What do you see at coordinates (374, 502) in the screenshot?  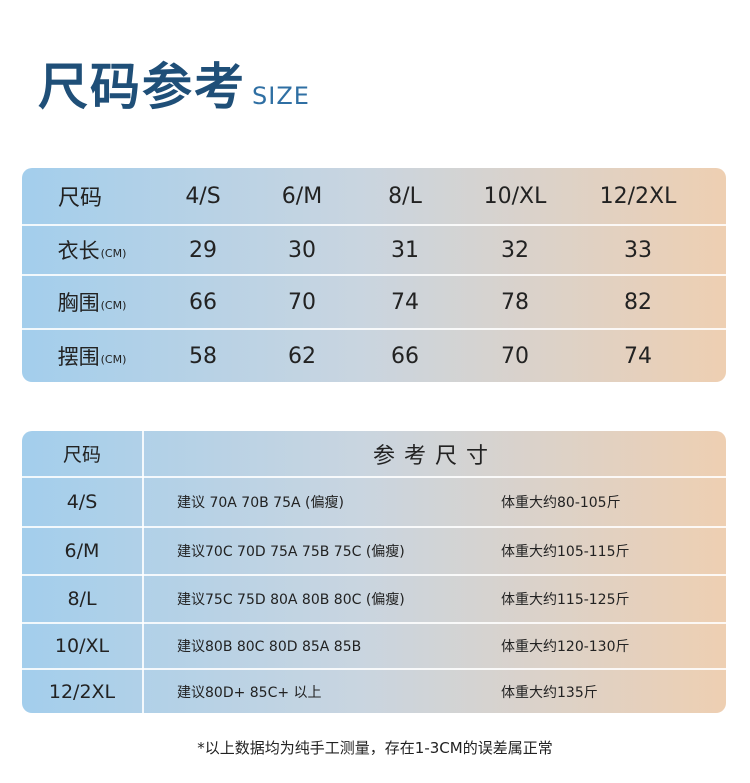 I see `table-row: 4/S 建议 70A 70B 75A (偏瘦) 体重大约80-105斤` at bounding box center [374, 502].